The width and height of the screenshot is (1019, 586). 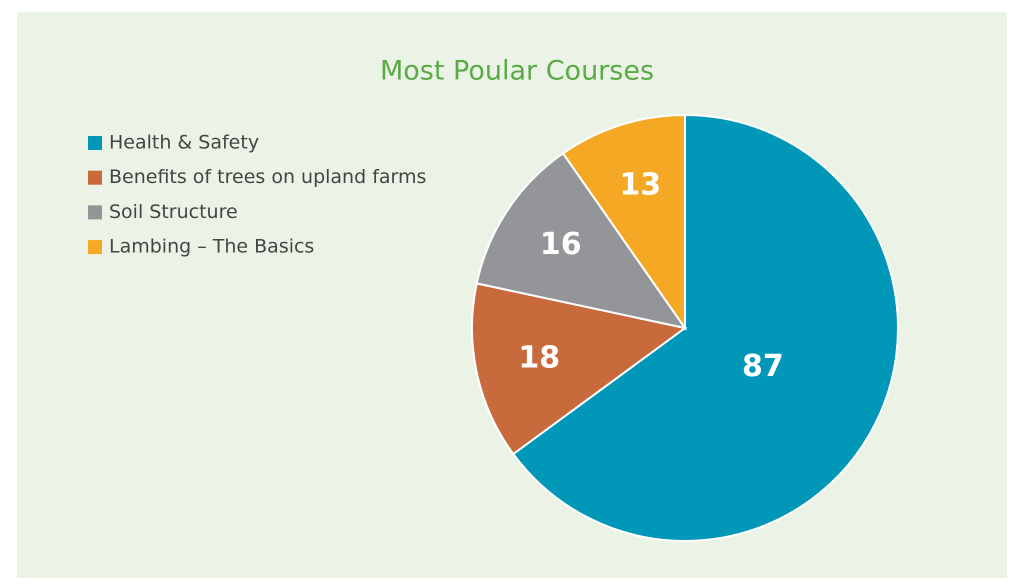 What do you see at coordinates (184, 143) in the screenshot?
I see `legend-label: Health & Safety` at bounding box center [184, 143].